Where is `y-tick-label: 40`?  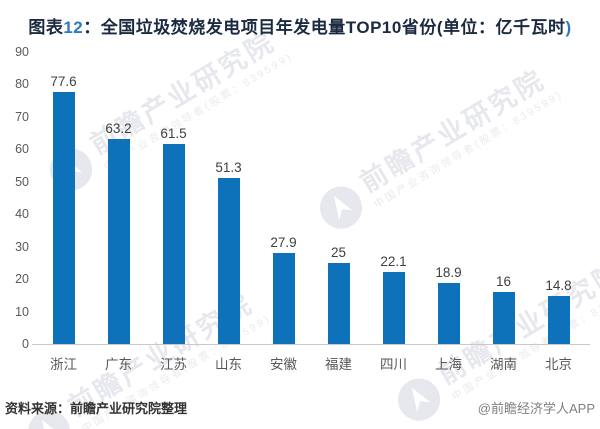
y-tick-label: 40 is located at coordinates (22, 214).